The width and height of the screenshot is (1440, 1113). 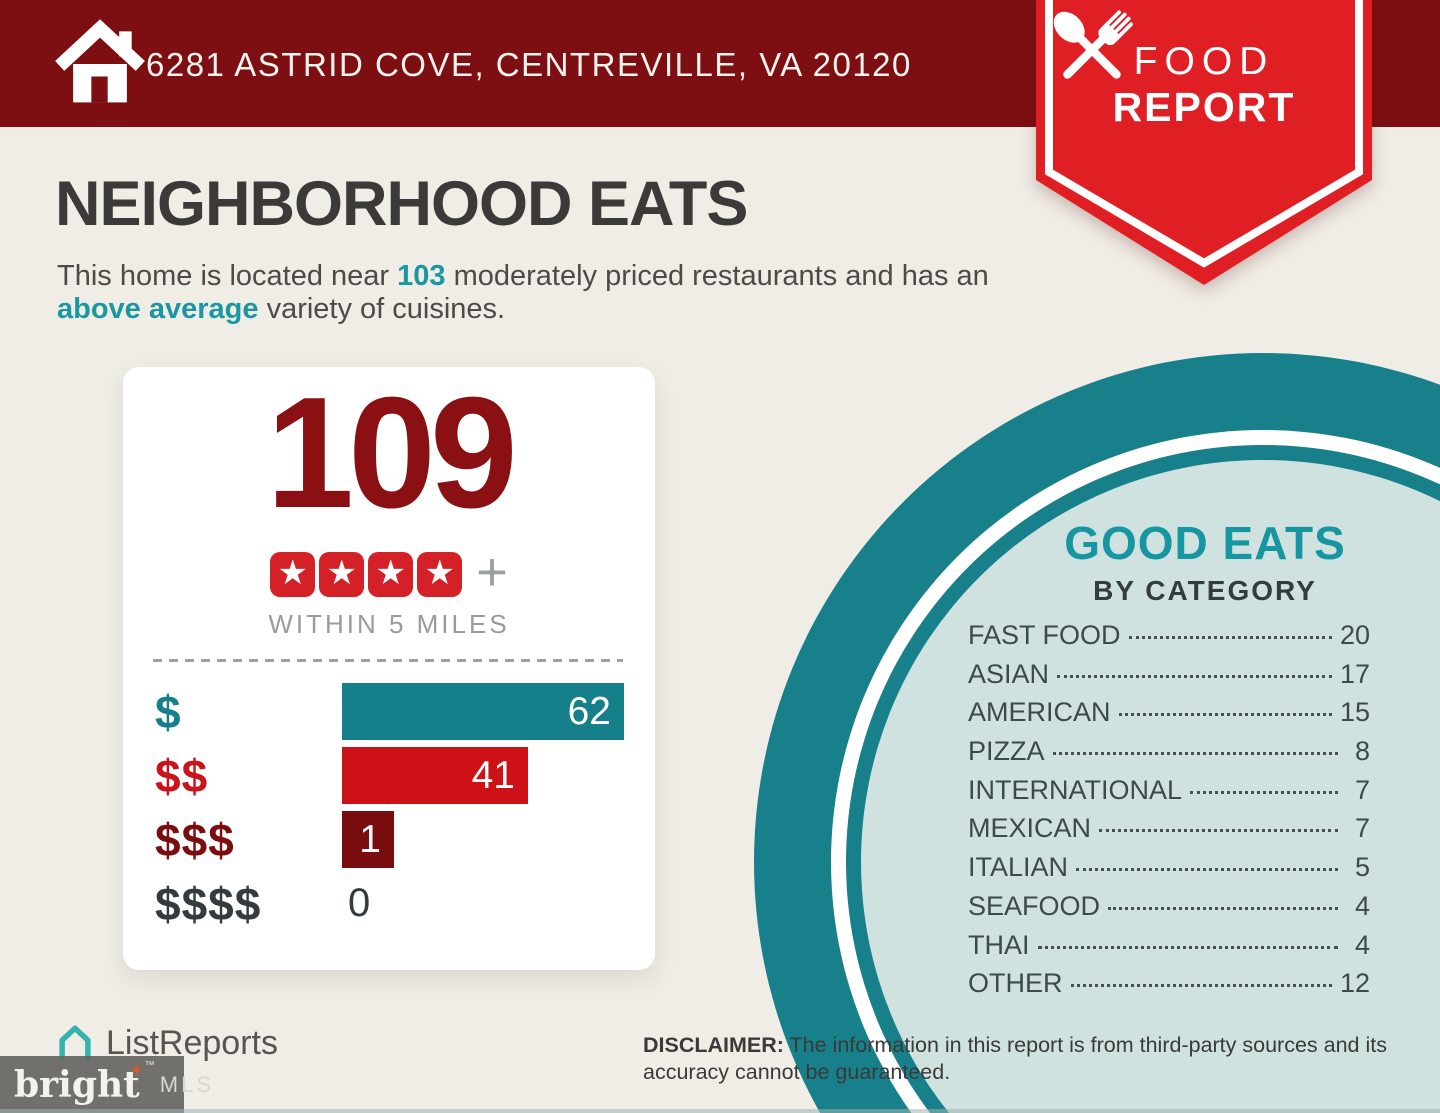 What do you see at coordinates (720, 1111) in the screenshot?
I see `bottom-edge-line` at bounding box center [720, 1111].